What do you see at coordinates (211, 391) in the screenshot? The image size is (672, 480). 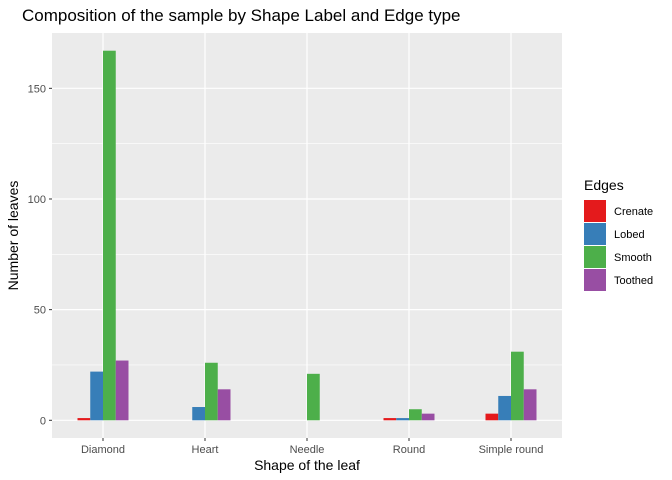 I see `bar-smooth-heart` at bounding box center [211, 391].